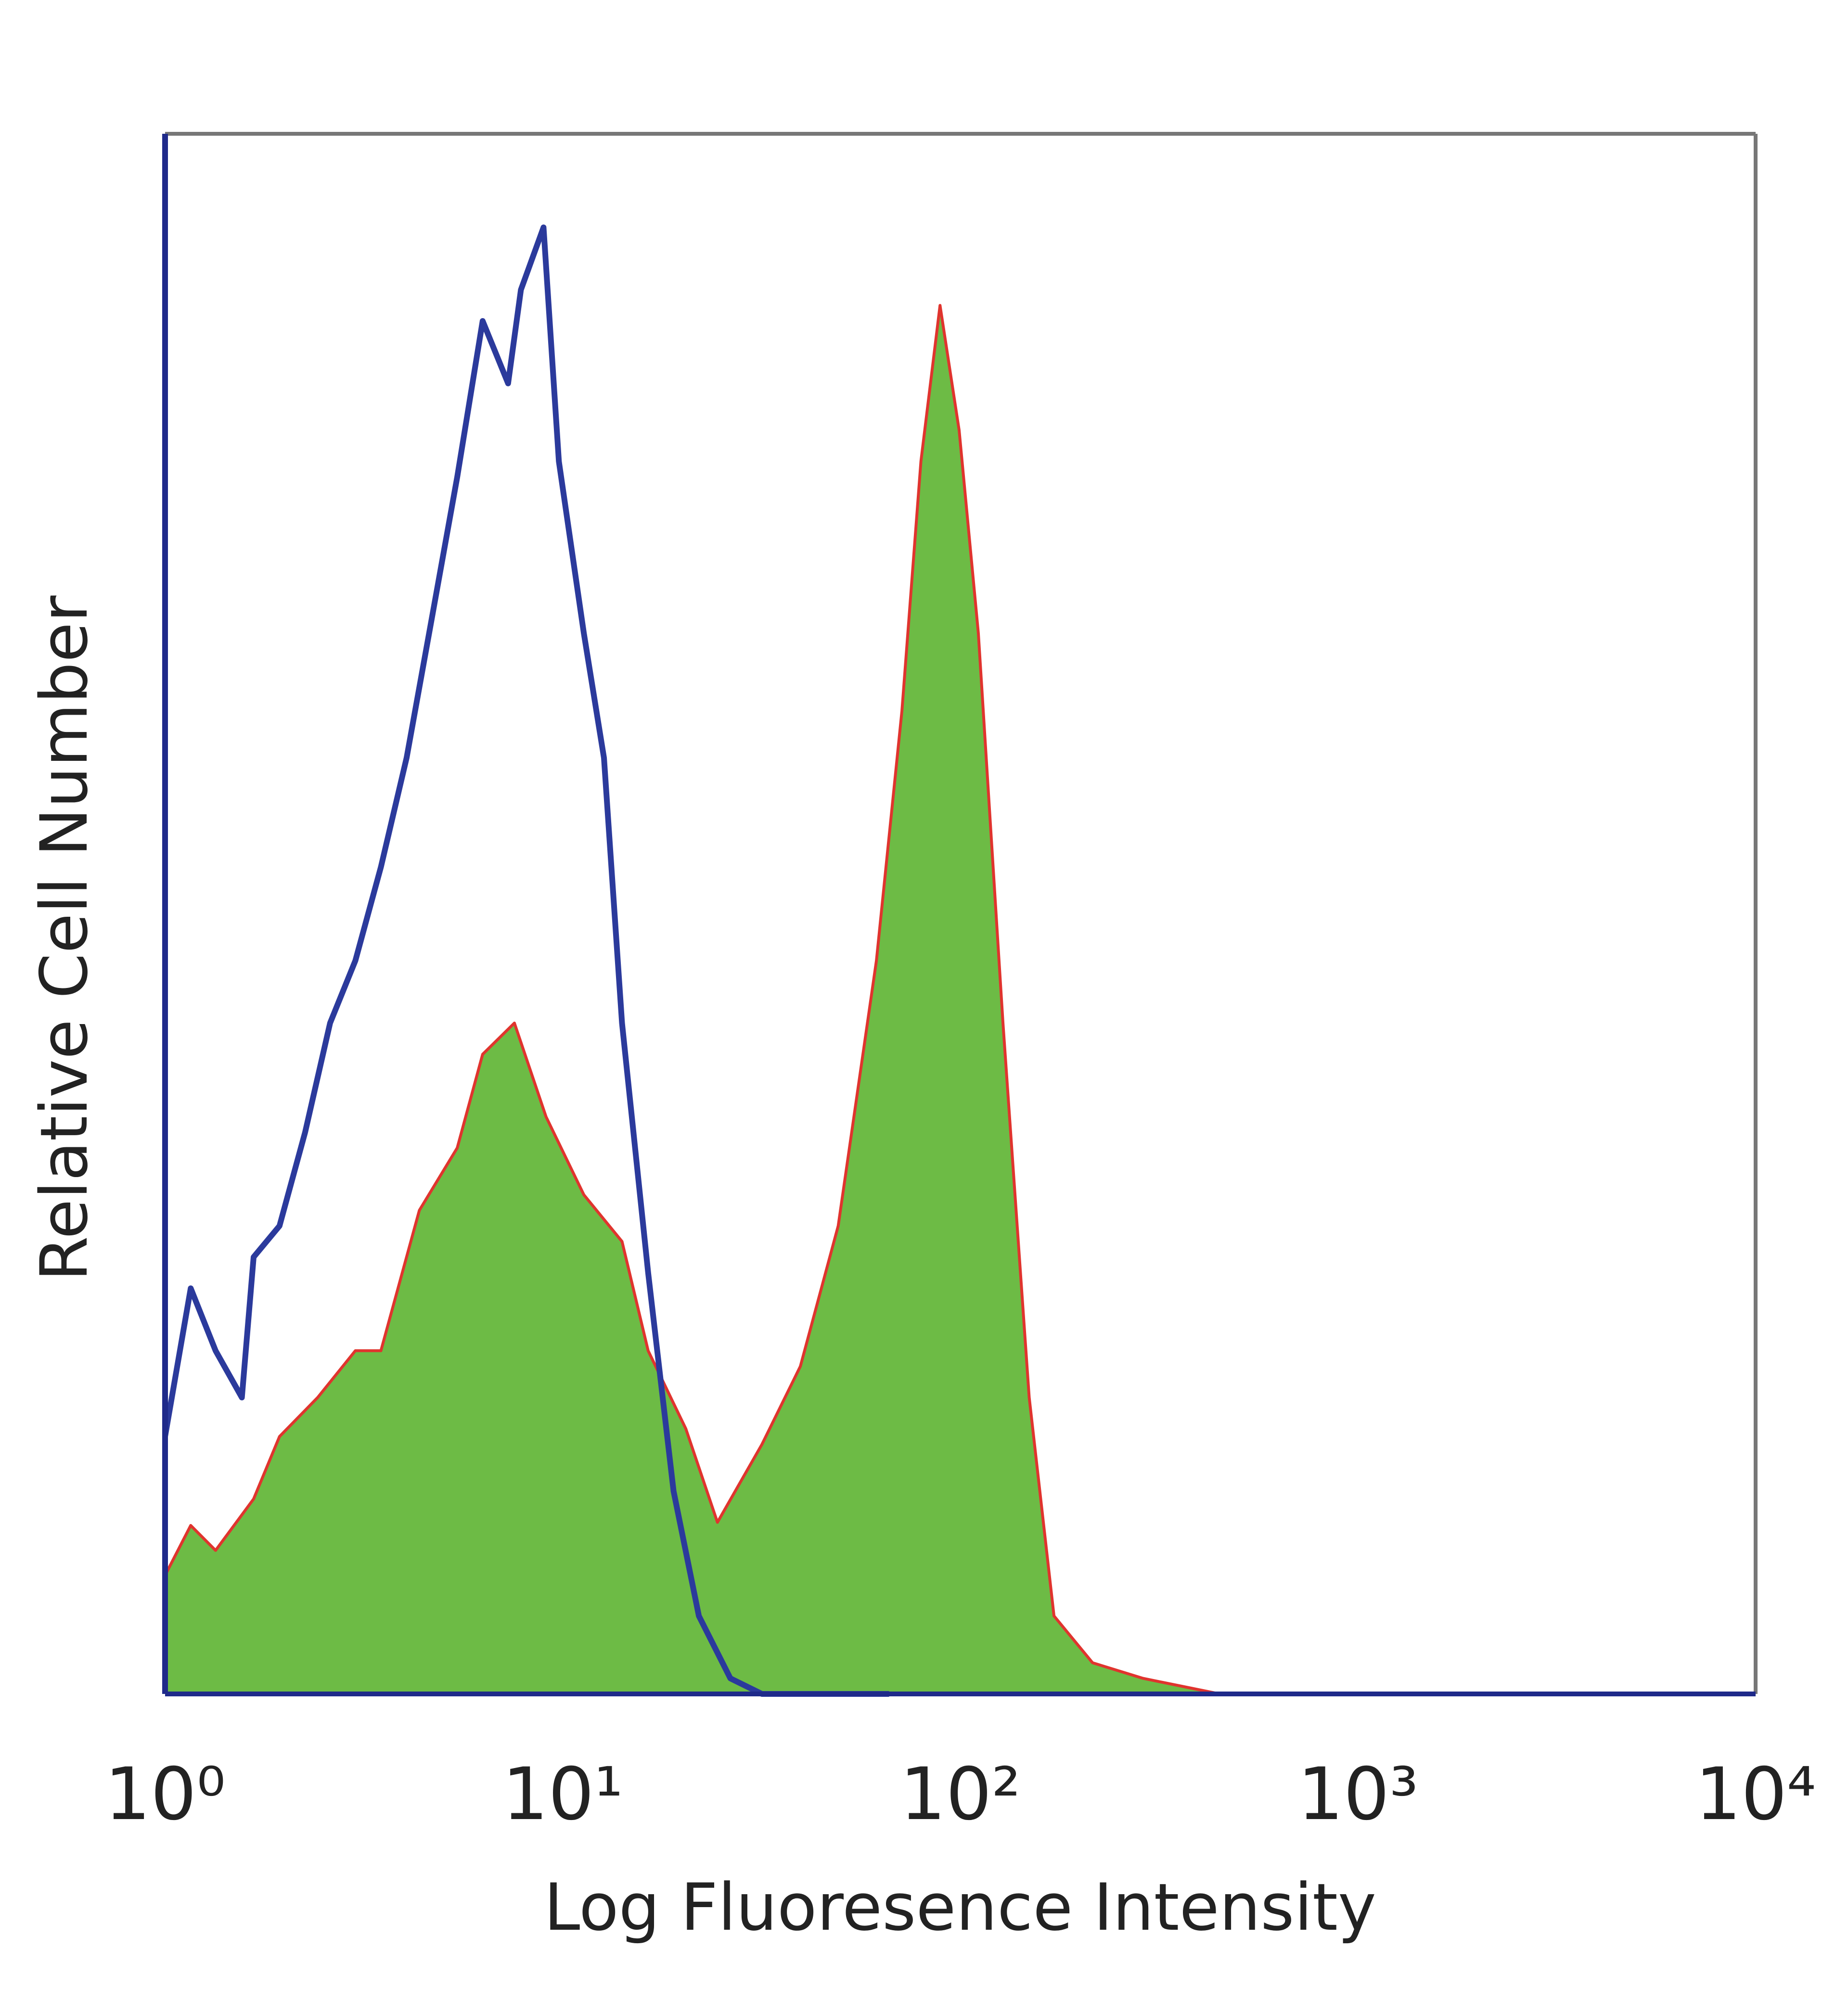 The width and height of the screenshot is (1848, 2000). I want to click on x-tick-label: 10⁴, so click(1755, 1794).